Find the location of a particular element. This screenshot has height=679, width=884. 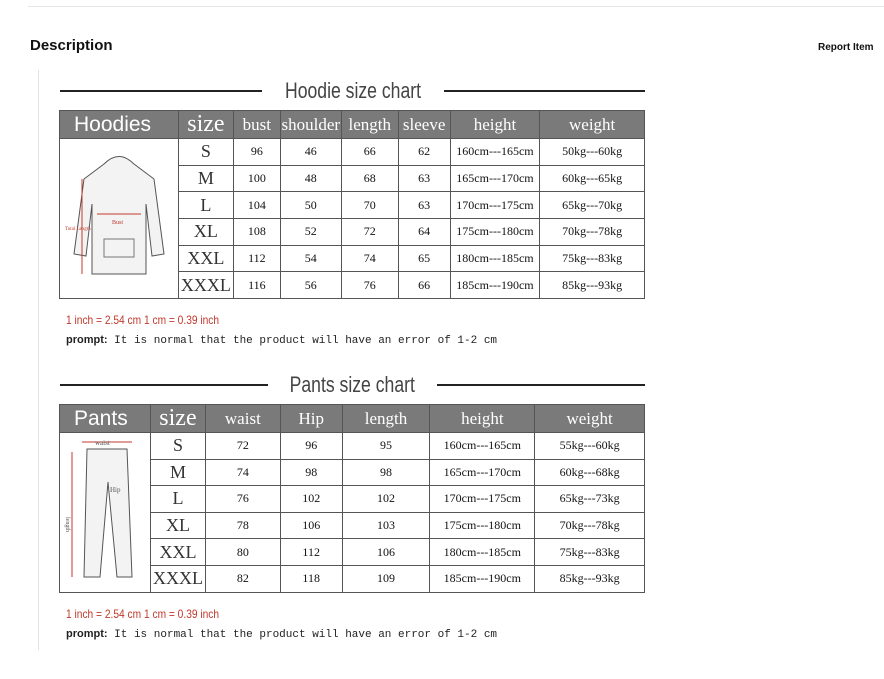

column-header-length: length is located at coordinates (369, 124).